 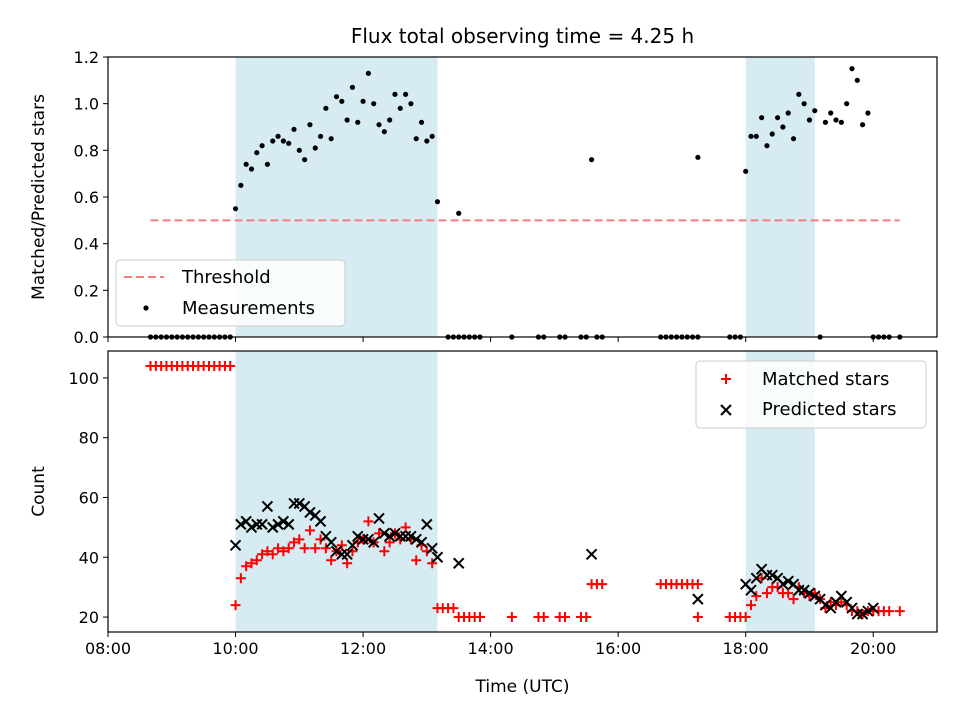 What do you see at coordinates (248, 308) in the screenshot?
I see `legend-label: Measurements` at bounding box center [248, 308].